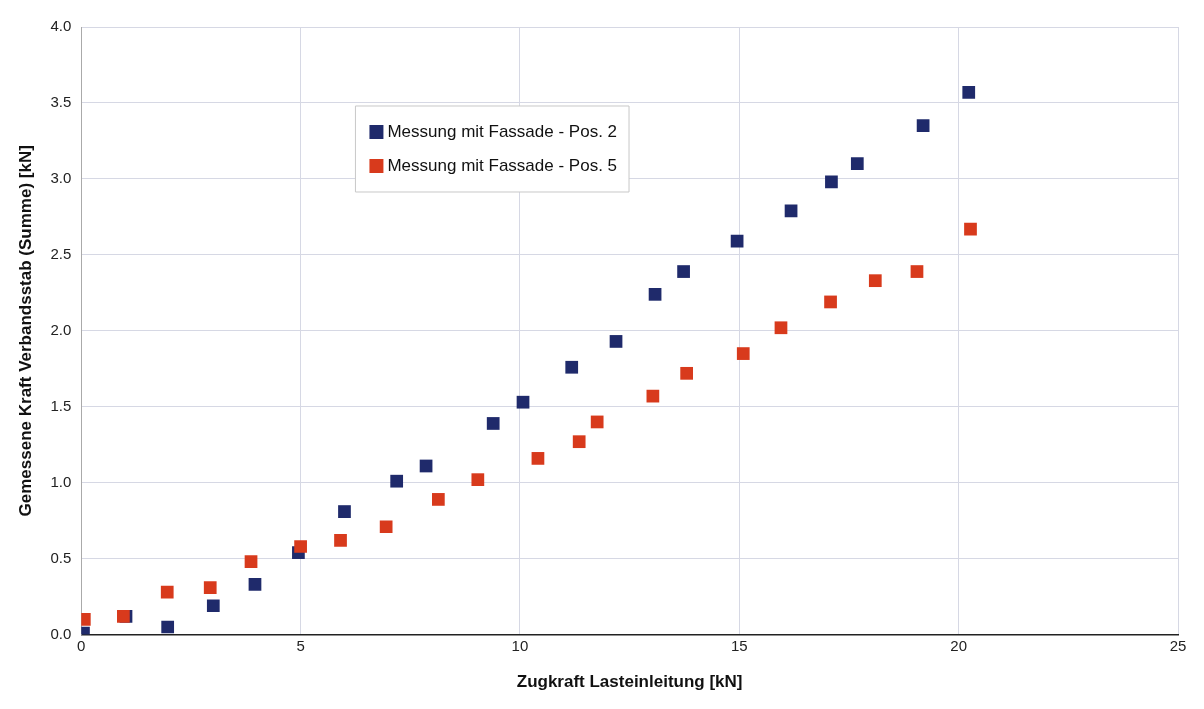 Image resolution: width=1204 pixels, height=709 pixels. I want to click on legend-label: Messung mit Fassade - Pos. 2, so click(502, 131).